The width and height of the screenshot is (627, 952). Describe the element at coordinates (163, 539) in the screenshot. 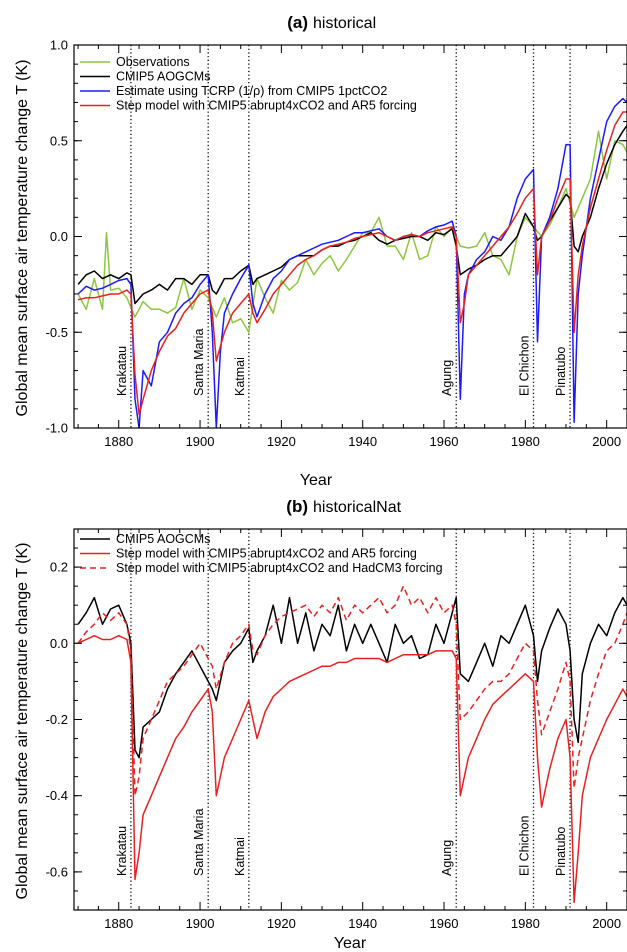

I see `panel-b-legend-label-0: CMIP5 AOGCMs` at that location.